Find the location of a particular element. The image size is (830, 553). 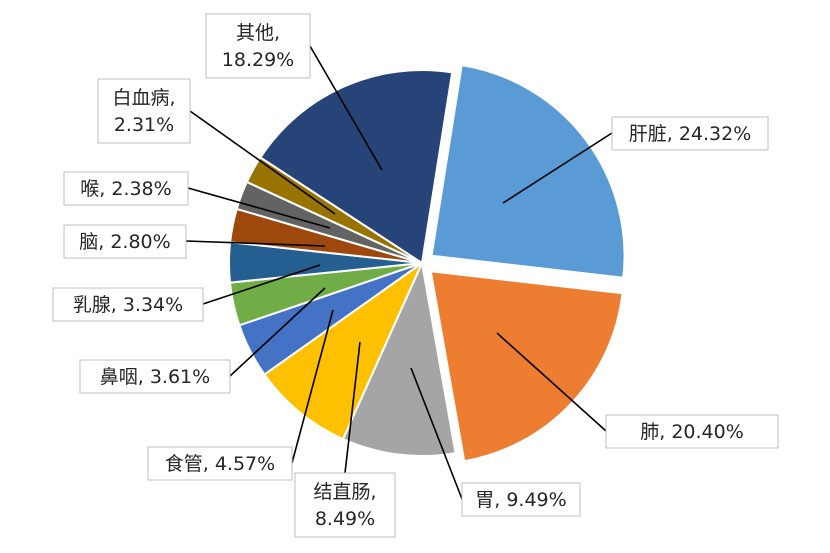

data-label-text: 食管, 4.57% is located at coordinates (220, 464).